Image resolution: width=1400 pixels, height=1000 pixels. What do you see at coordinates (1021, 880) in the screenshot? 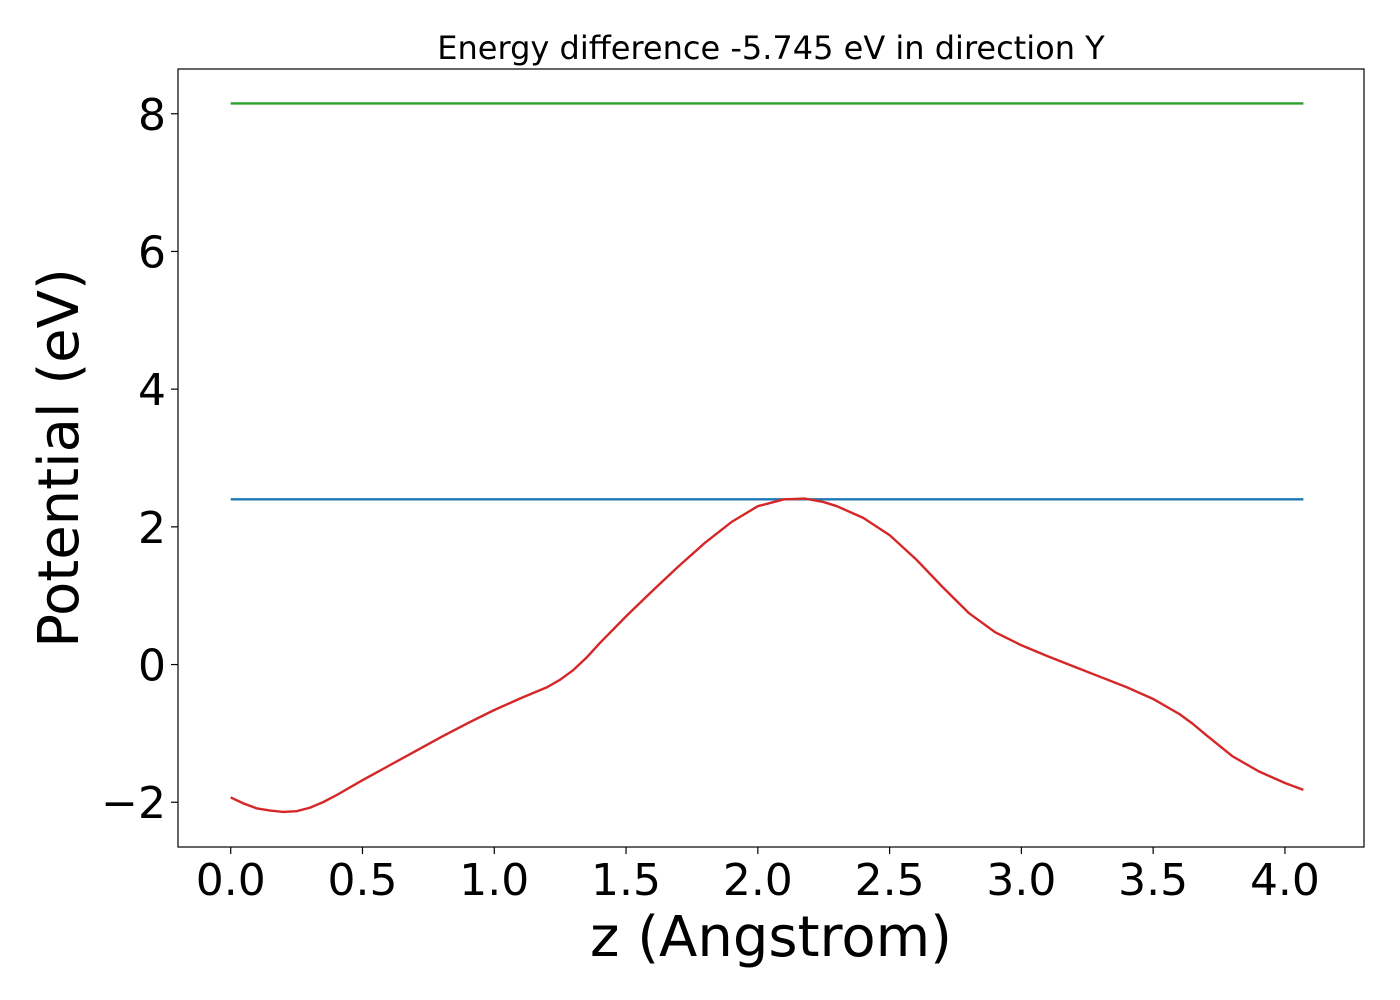
I see `x-tick-label: 3.0` at bounding box center [1021, 880].